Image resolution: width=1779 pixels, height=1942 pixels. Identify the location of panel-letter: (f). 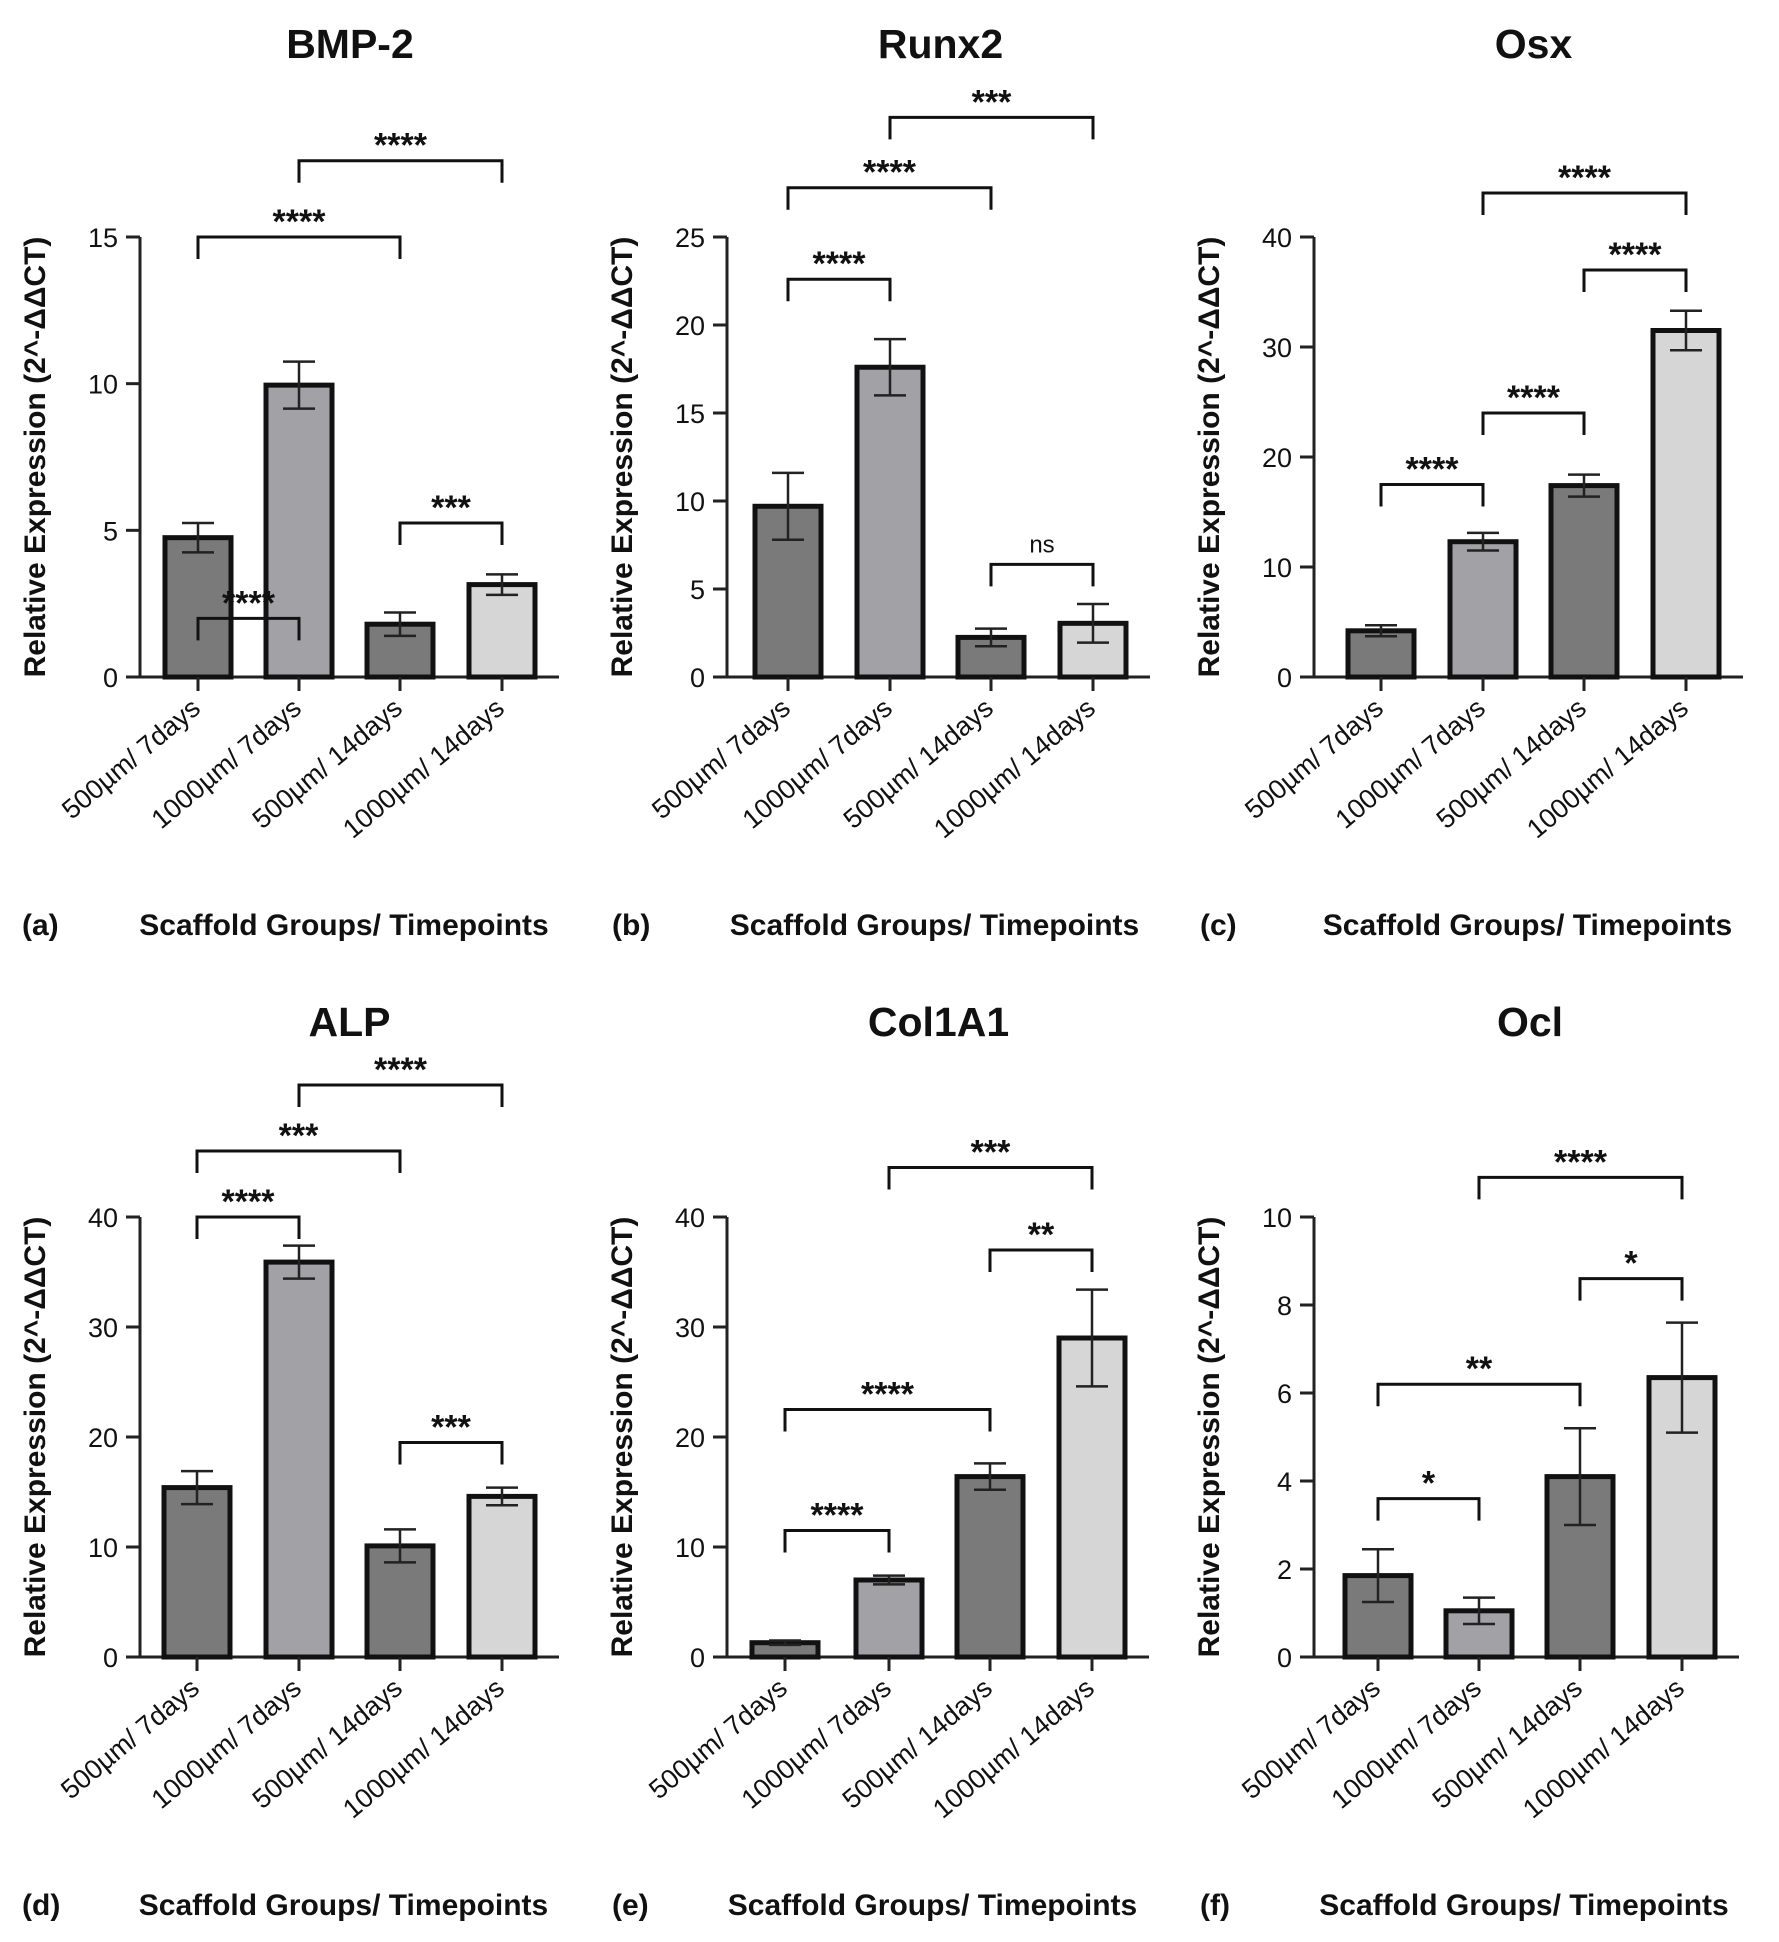
(1215, 1905).